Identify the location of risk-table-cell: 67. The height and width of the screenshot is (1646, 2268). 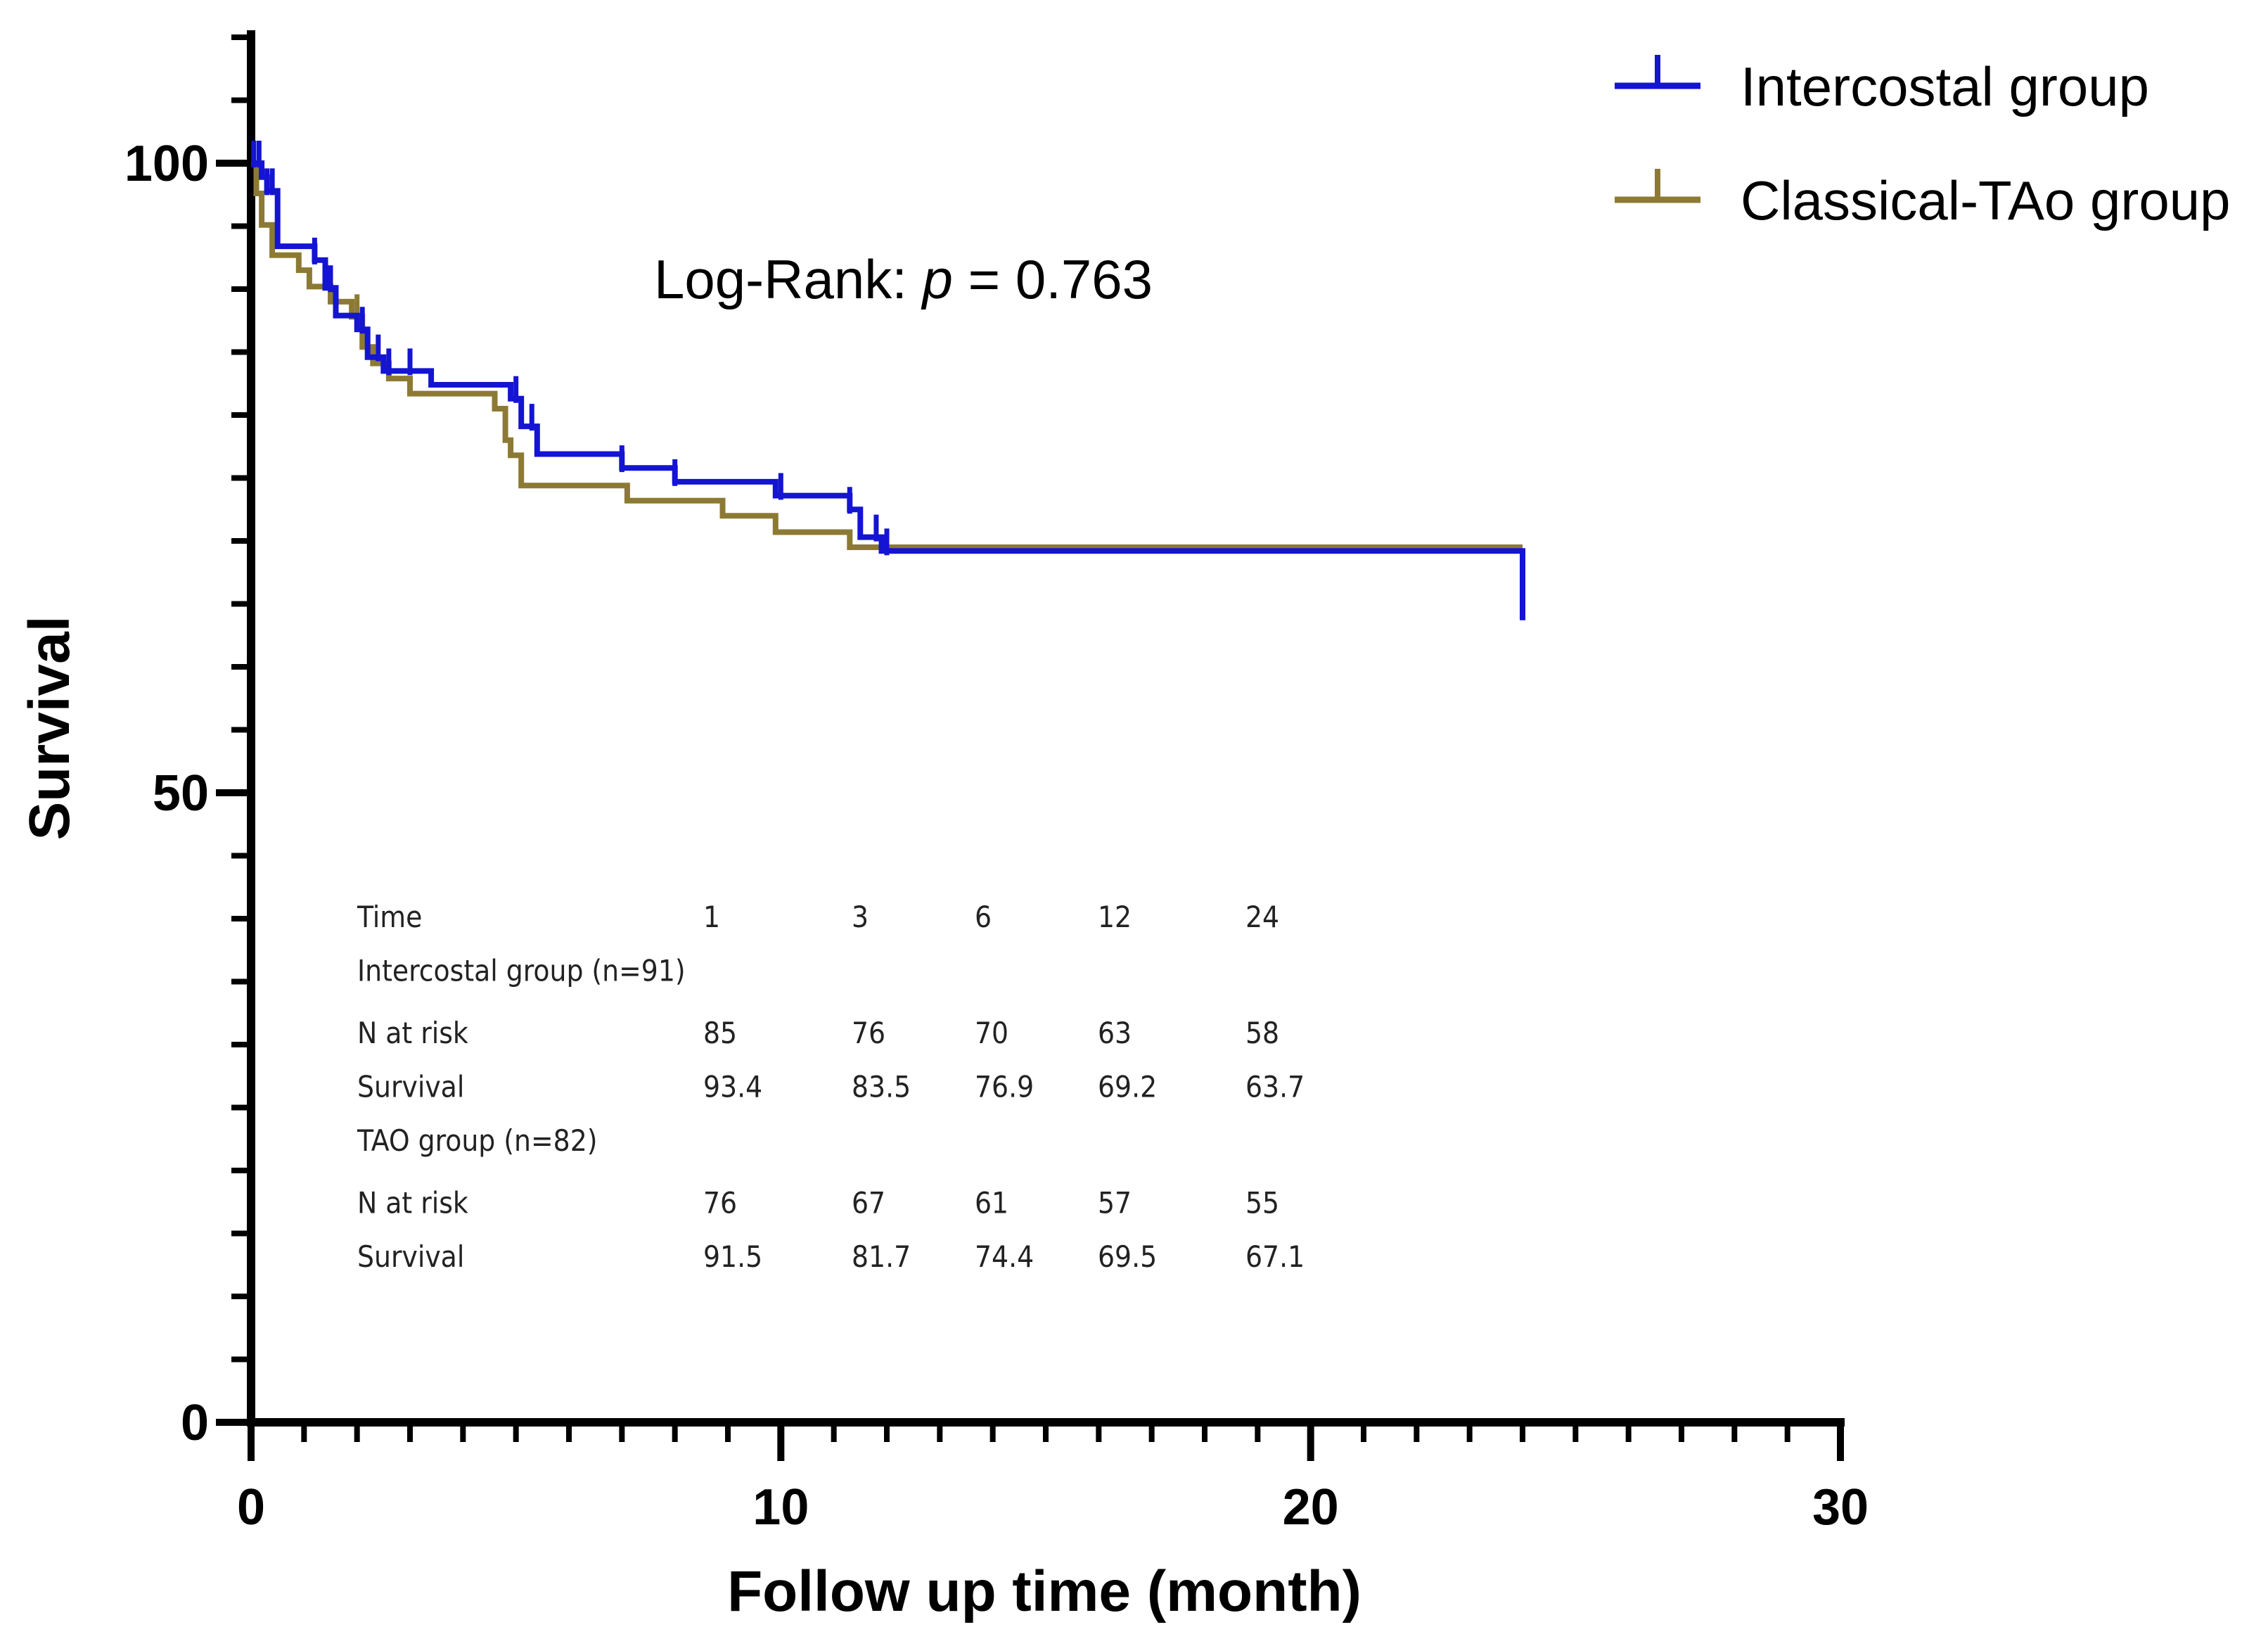
(868, 1203).